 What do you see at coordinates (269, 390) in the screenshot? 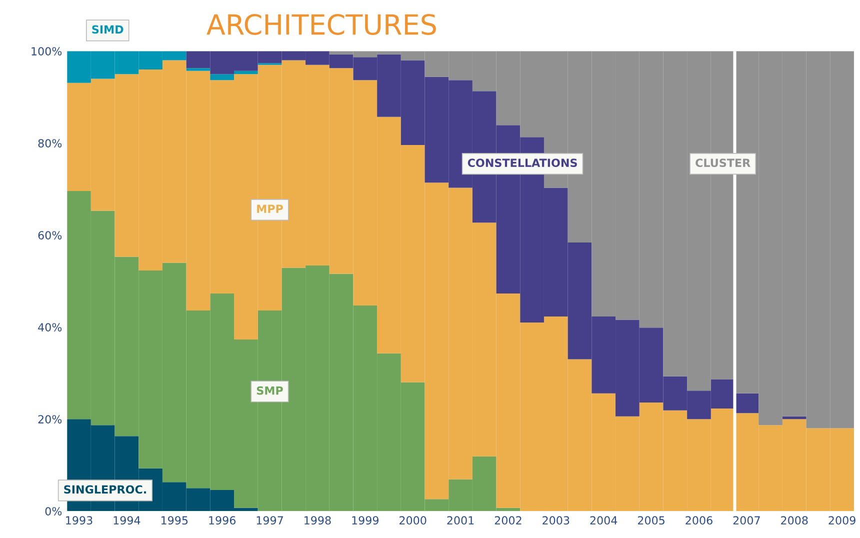
I see `series-label: SMP` at bounding box center [269, 390].